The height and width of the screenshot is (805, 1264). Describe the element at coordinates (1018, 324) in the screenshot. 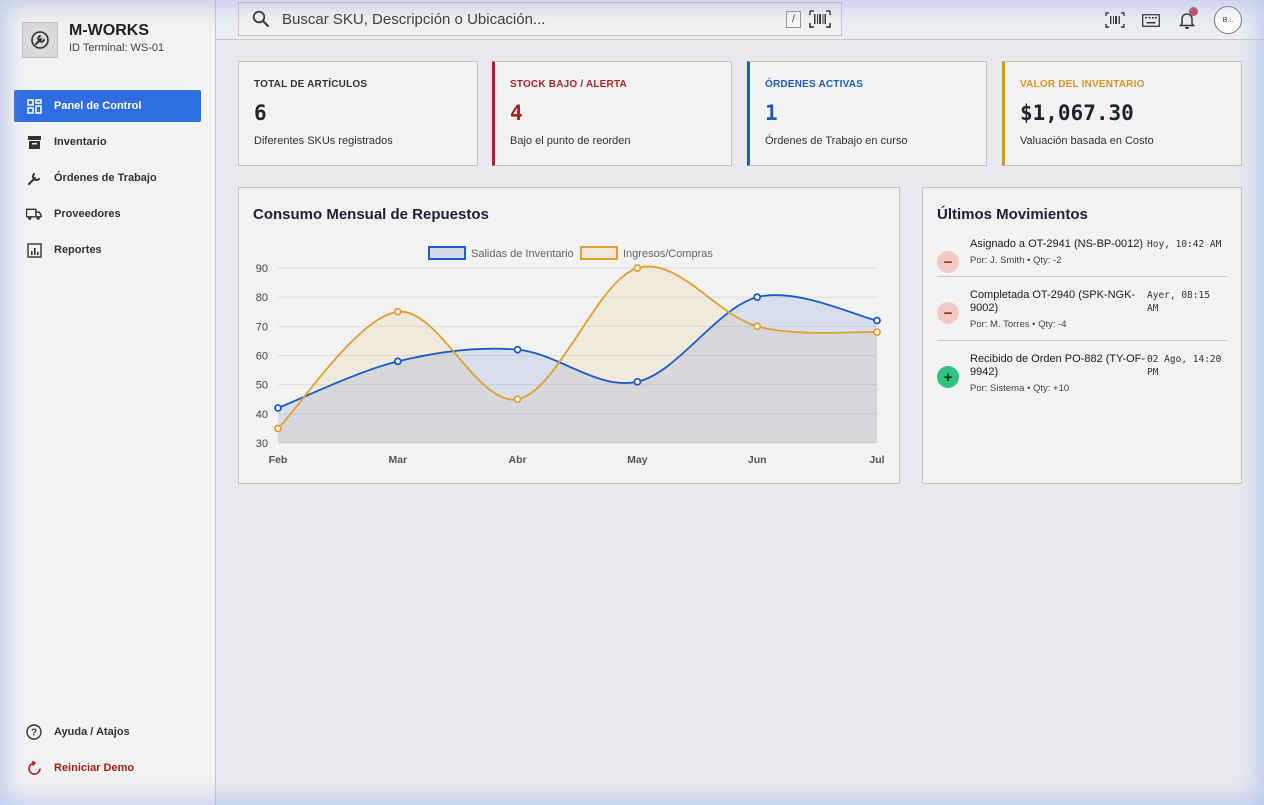

I see `movement-meta: Por: M. Torres • Qty: -4` at that location.